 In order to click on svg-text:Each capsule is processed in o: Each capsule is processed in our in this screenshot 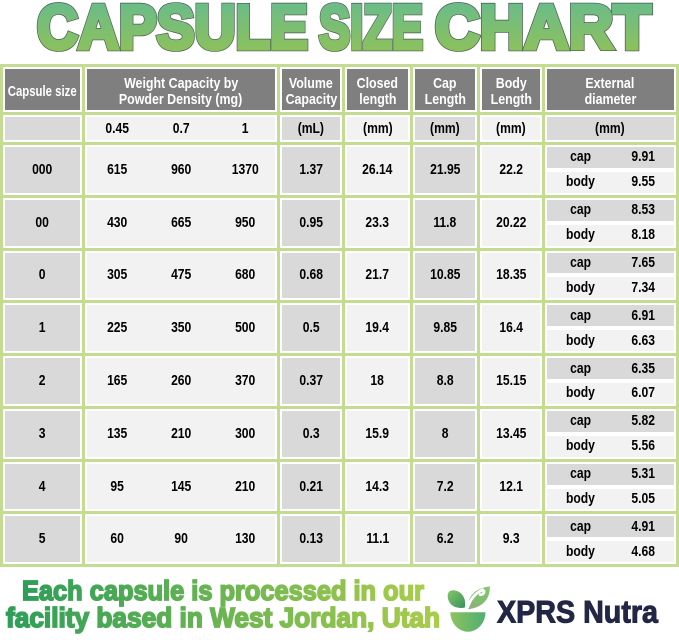, I will do `click(223, 590)`.